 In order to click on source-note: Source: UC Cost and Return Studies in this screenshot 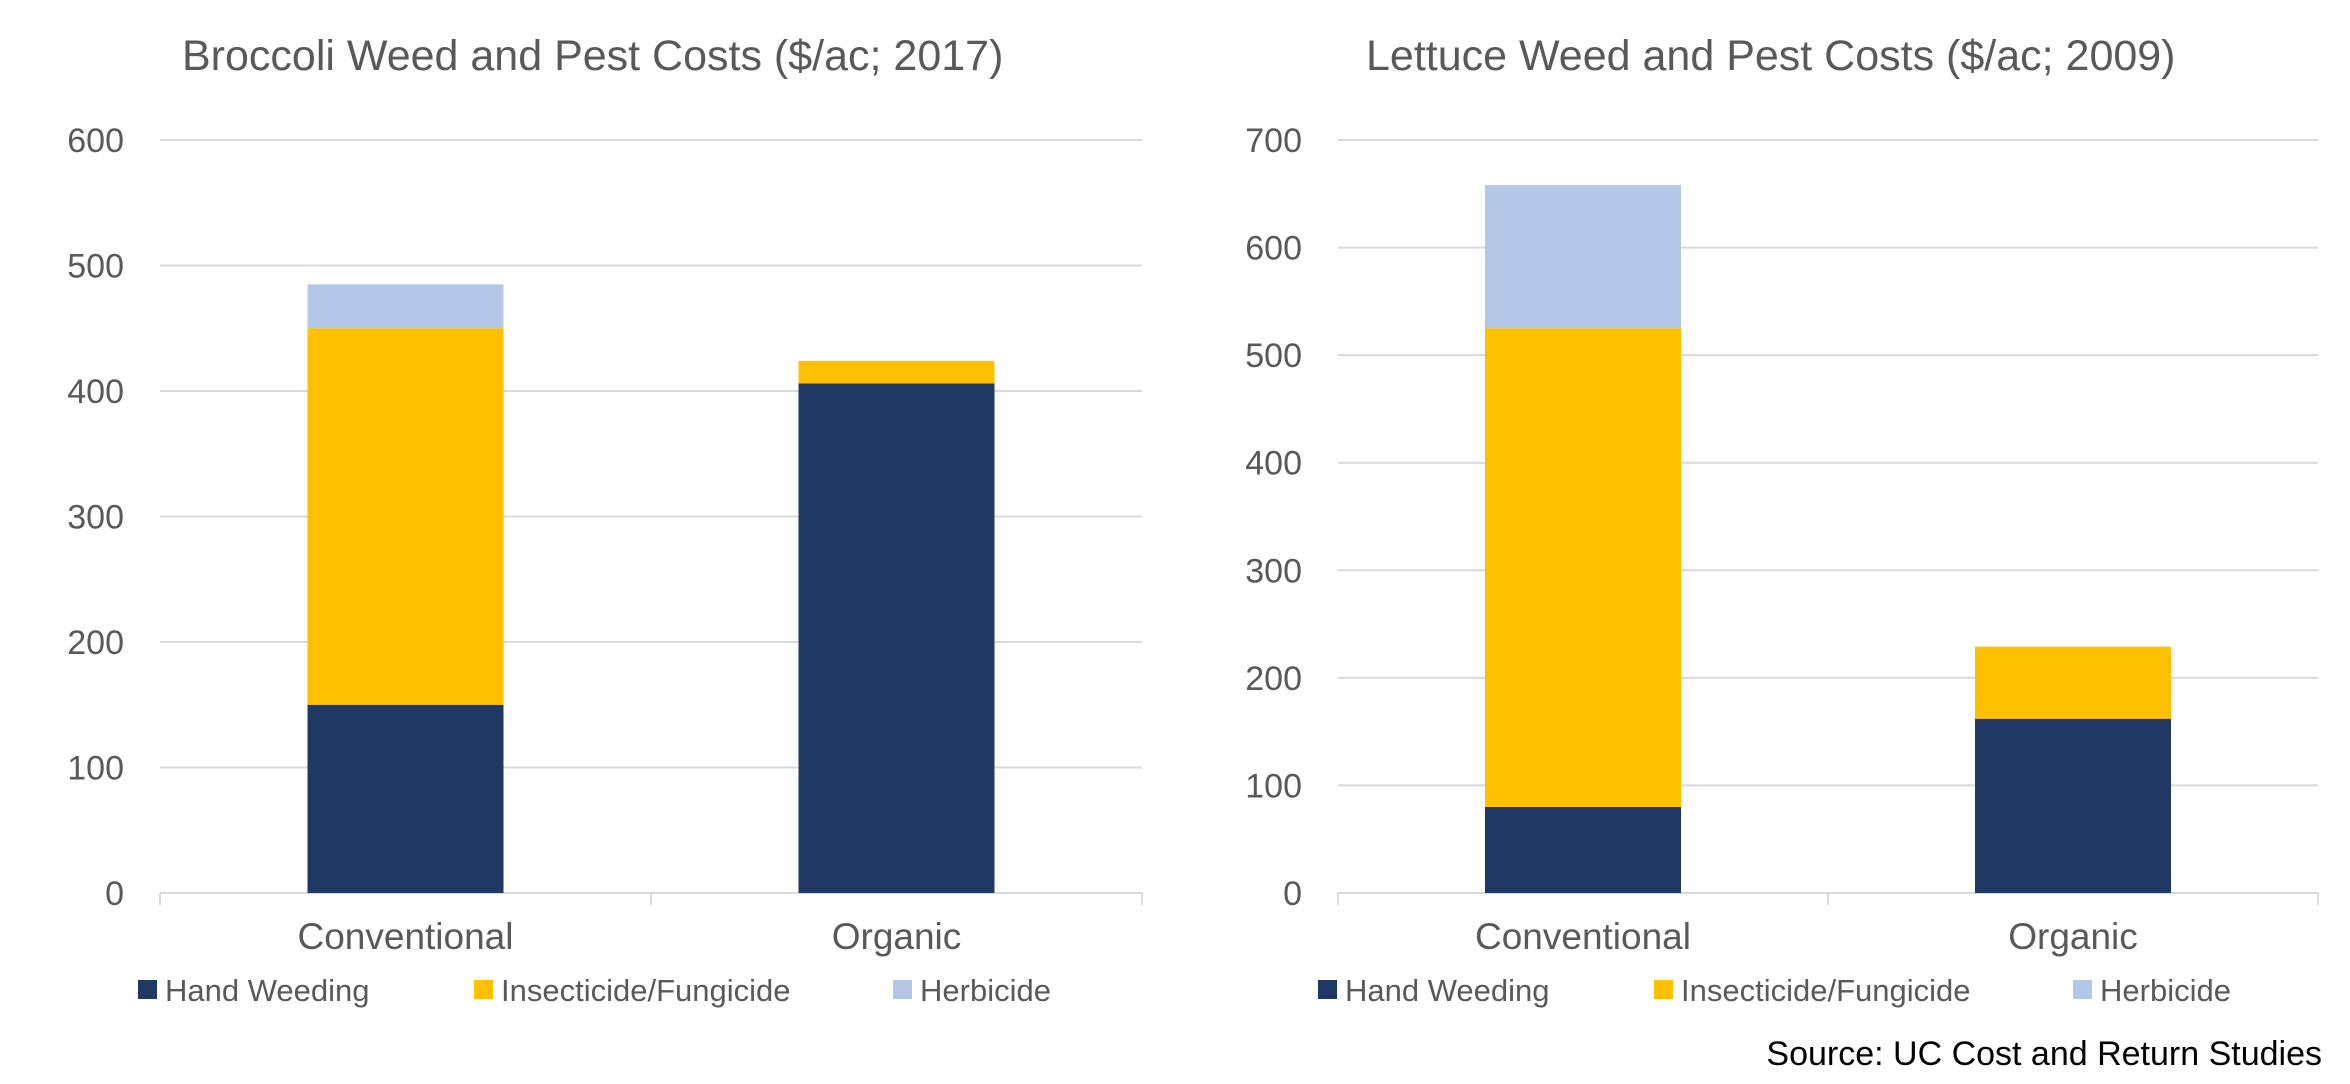, I will do `click(2044, 1054)`.